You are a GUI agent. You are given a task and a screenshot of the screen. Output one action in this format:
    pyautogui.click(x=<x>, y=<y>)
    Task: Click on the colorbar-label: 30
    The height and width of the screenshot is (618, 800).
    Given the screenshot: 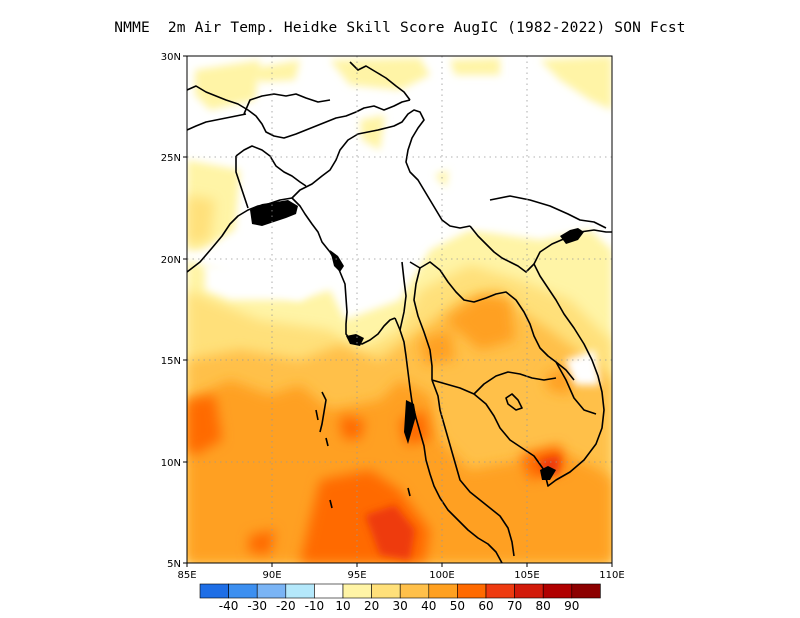 What is the action you would take?
    pyautogui.click(x=400, y=606)
    